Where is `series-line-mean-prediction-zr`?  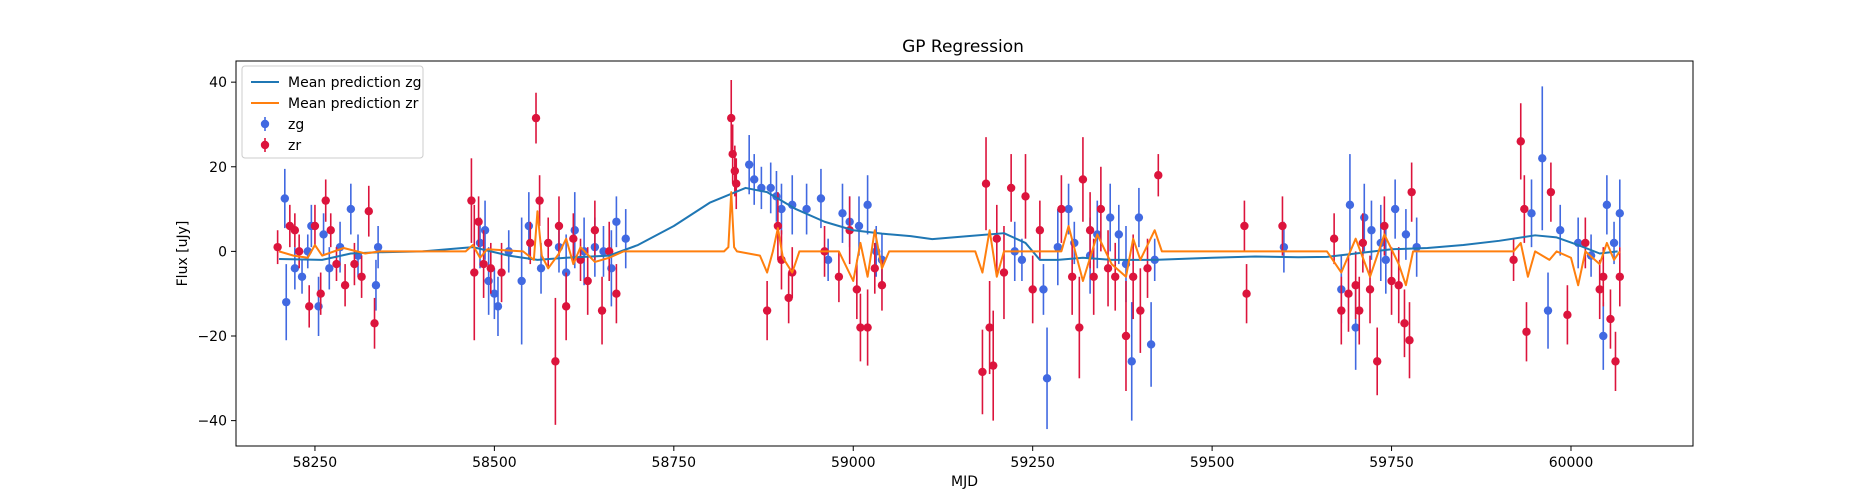
series-line-mean-prediction-zr is located at coordinates (949, 239).